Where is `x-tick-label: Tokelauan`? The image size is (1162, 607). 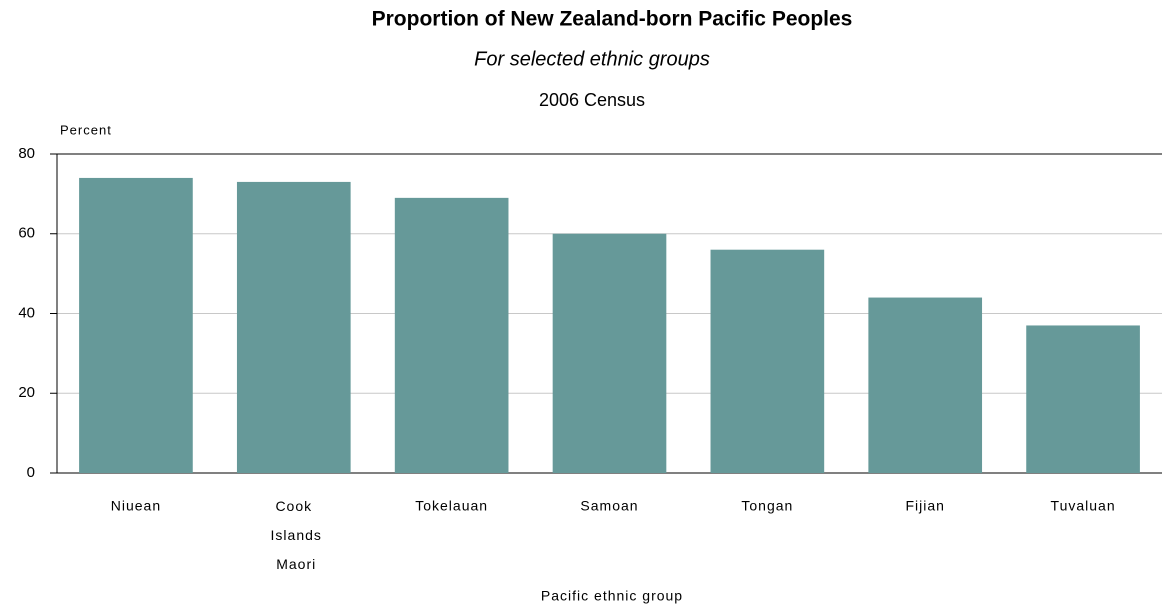 x-tick-label: Tokelauan is located at coordinates (451, 506).